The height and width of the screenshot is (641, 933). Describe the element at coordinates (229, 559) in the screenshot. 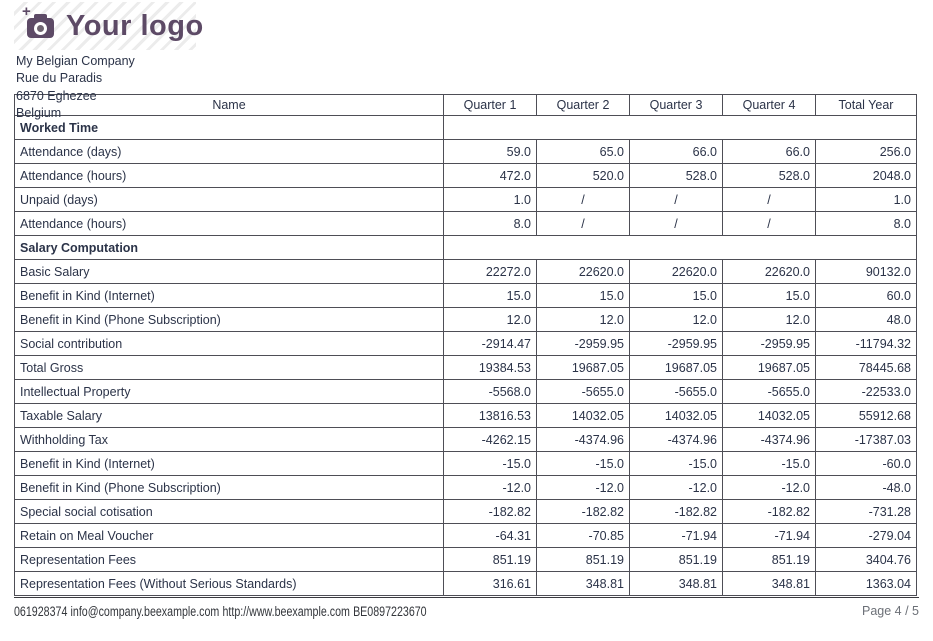

I see `row-name-cell: Representation Fees` at that location.